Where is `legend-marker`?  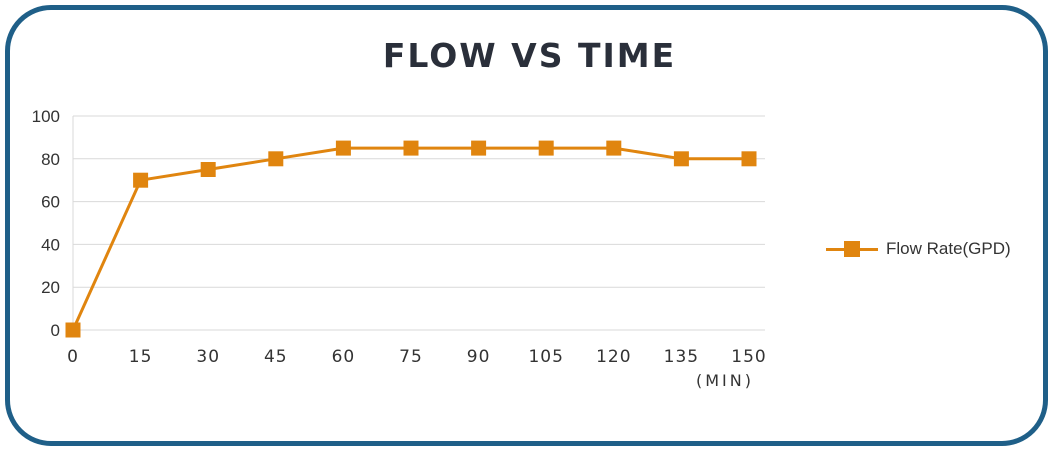
legend-marker is located at coordinates (852, 249).